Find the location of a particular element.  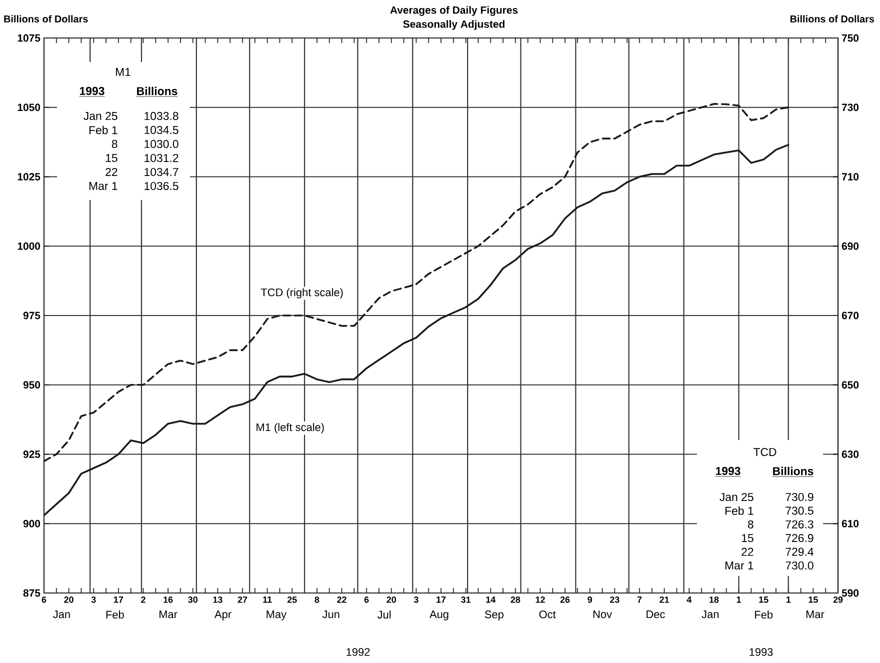

text: M1 (left scale) is located at coordinates (290, 428).